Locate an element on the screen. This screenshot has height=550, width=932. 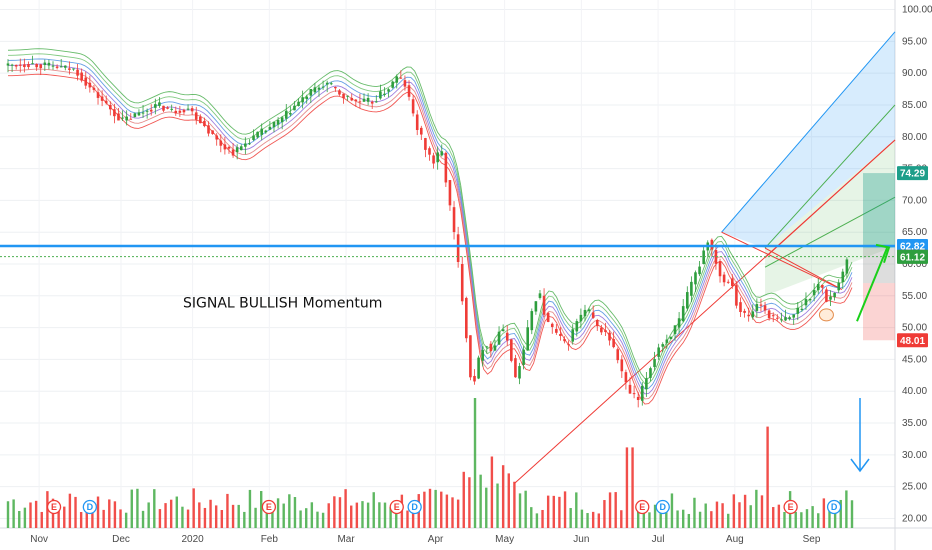
price-badge-label: 61.12 is located at coordinates (912, 257).